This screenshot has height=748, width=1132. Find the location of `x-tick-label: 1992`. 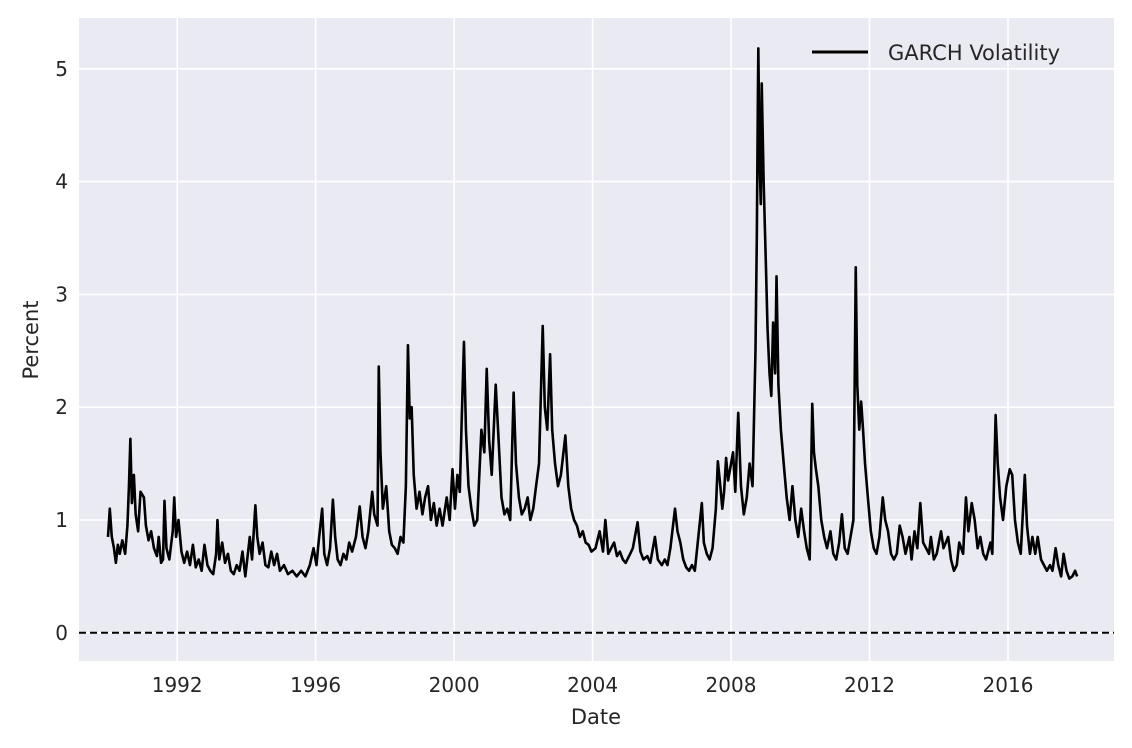

x-tick-label: 1992 is located at coordinates (177, 685).